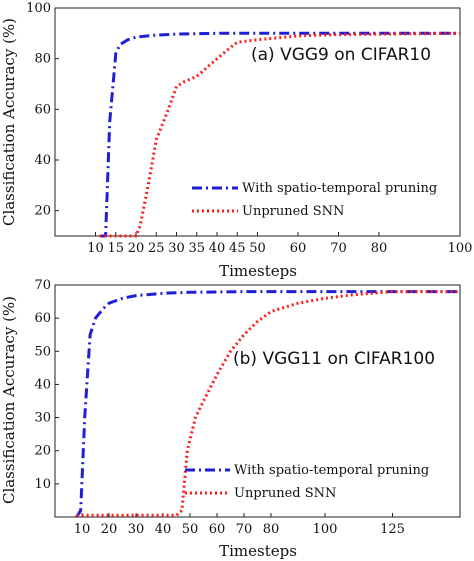  I want to click on y-tick-label: 70, so click(42, 285).